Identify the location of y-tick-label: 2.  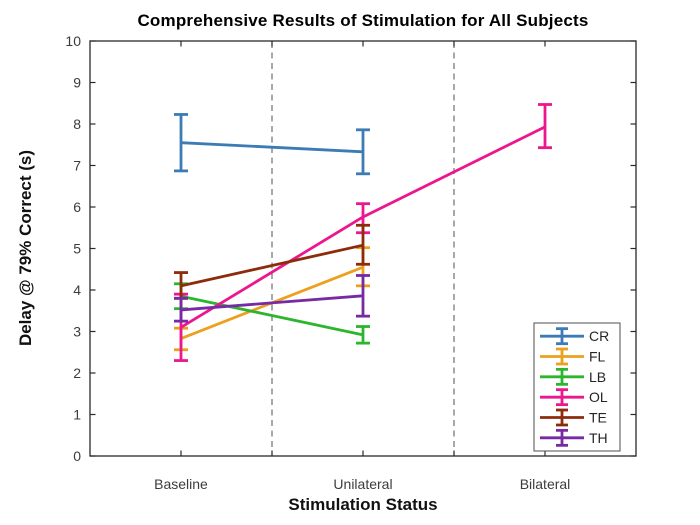
(77, 373).